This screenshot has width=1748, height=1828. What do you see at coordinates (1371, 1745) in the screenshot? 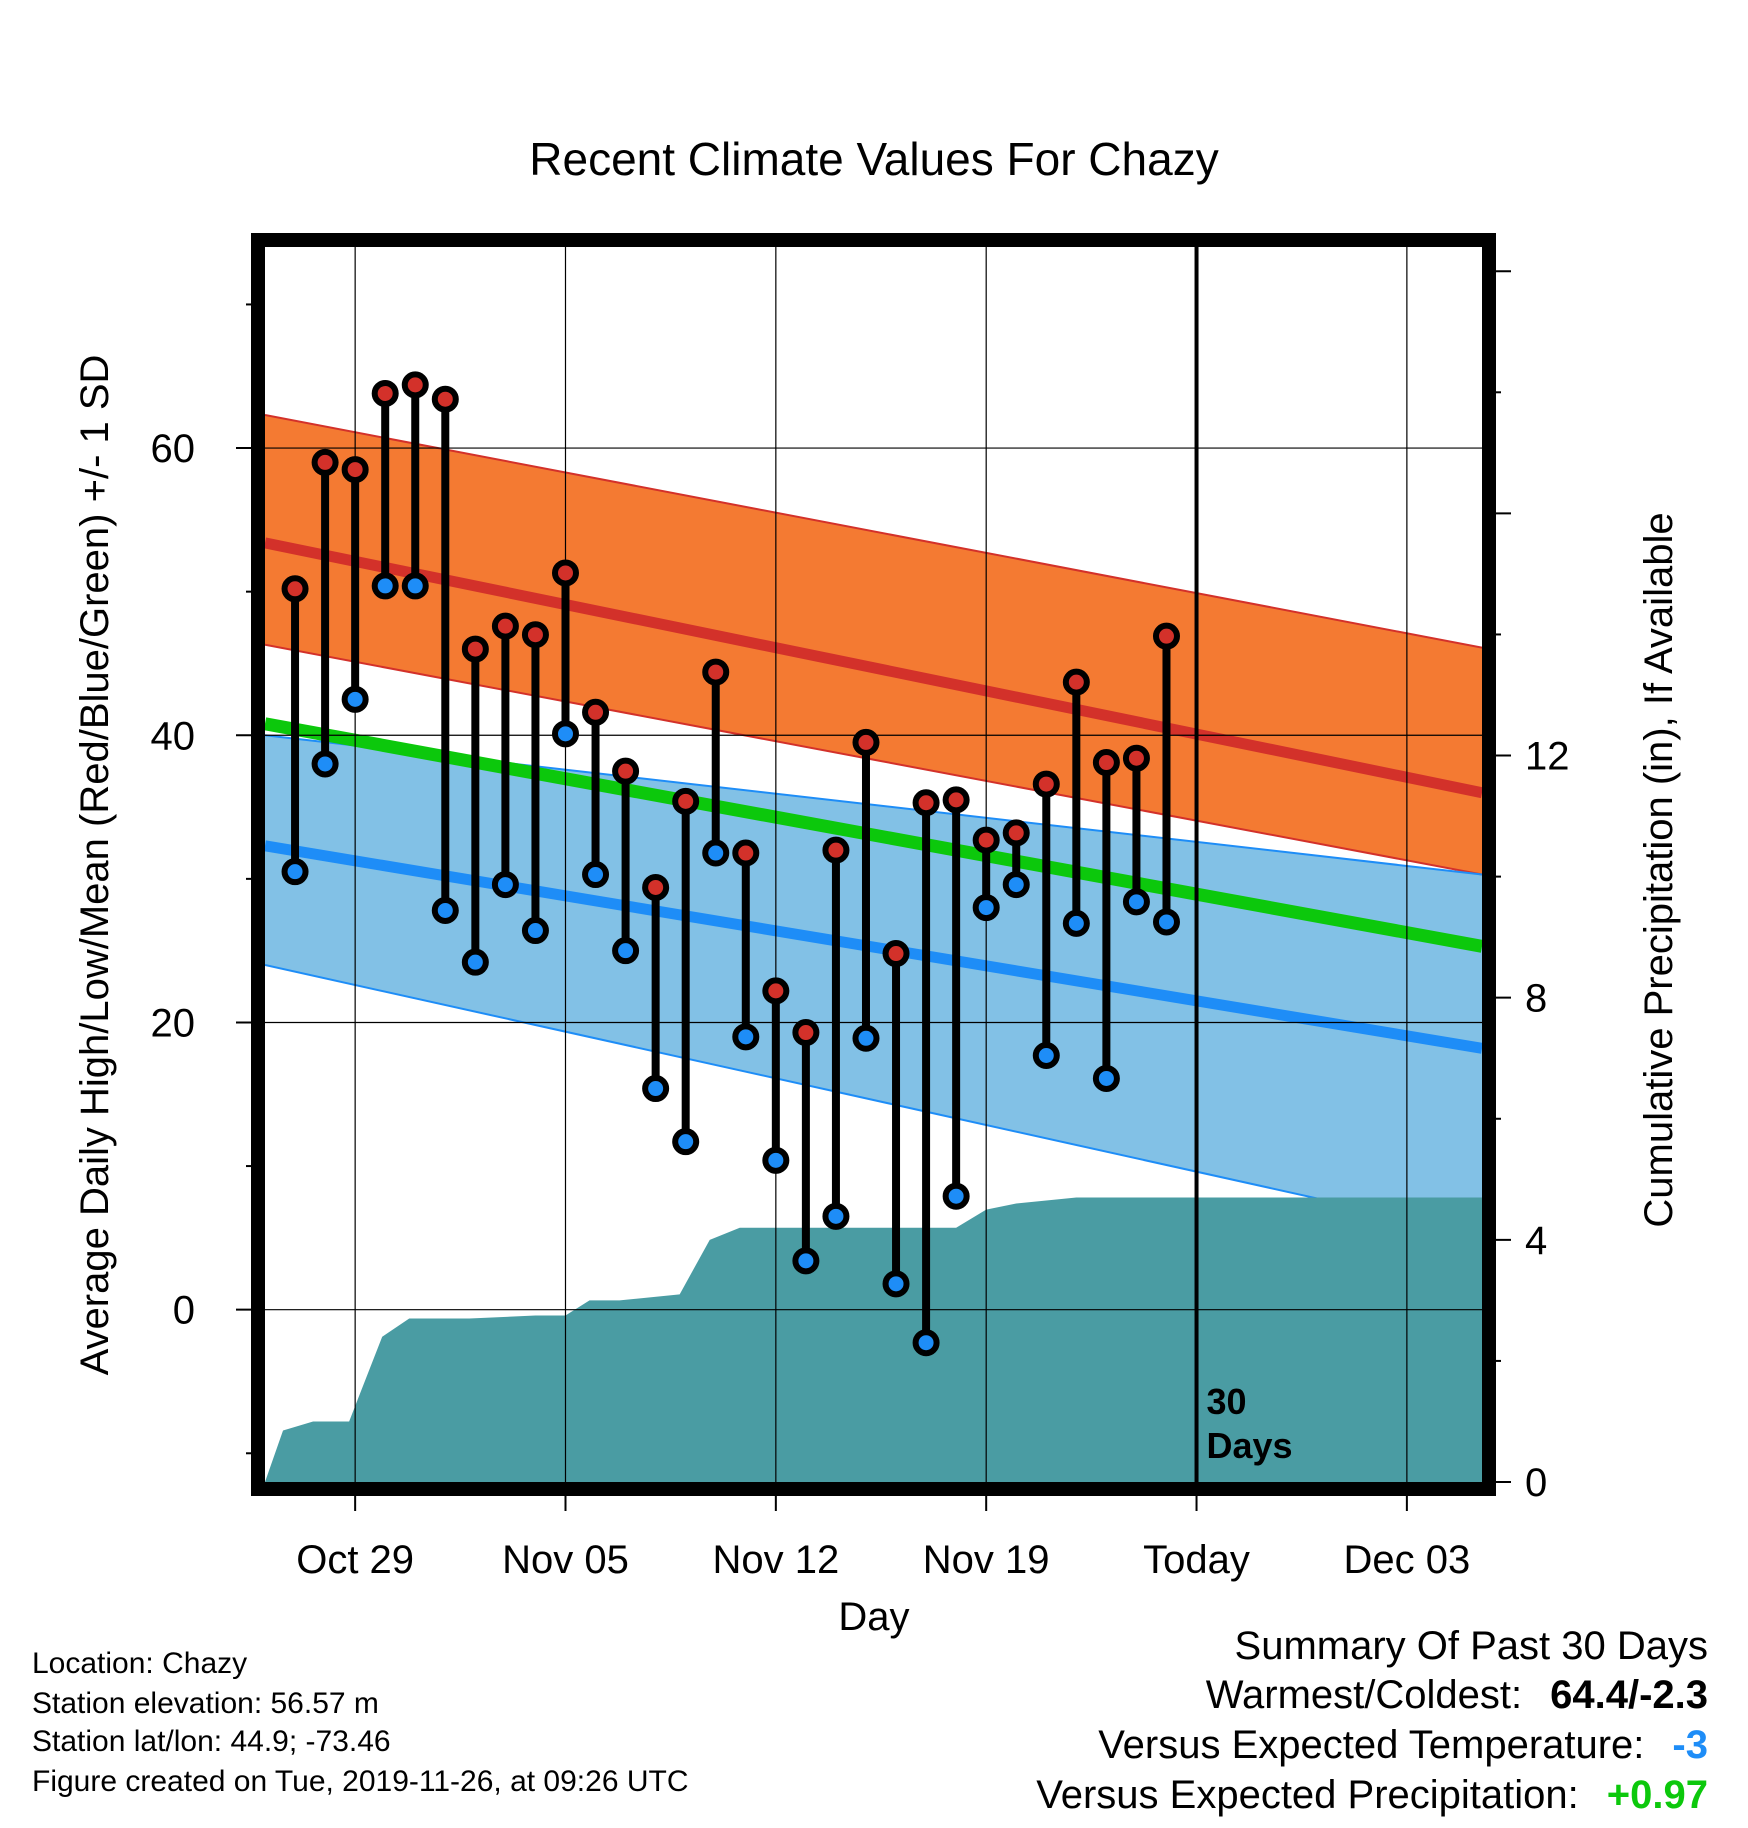
I see `temperature-label: Versus Expected Temperature:` at bounding box center [1371, 1745].